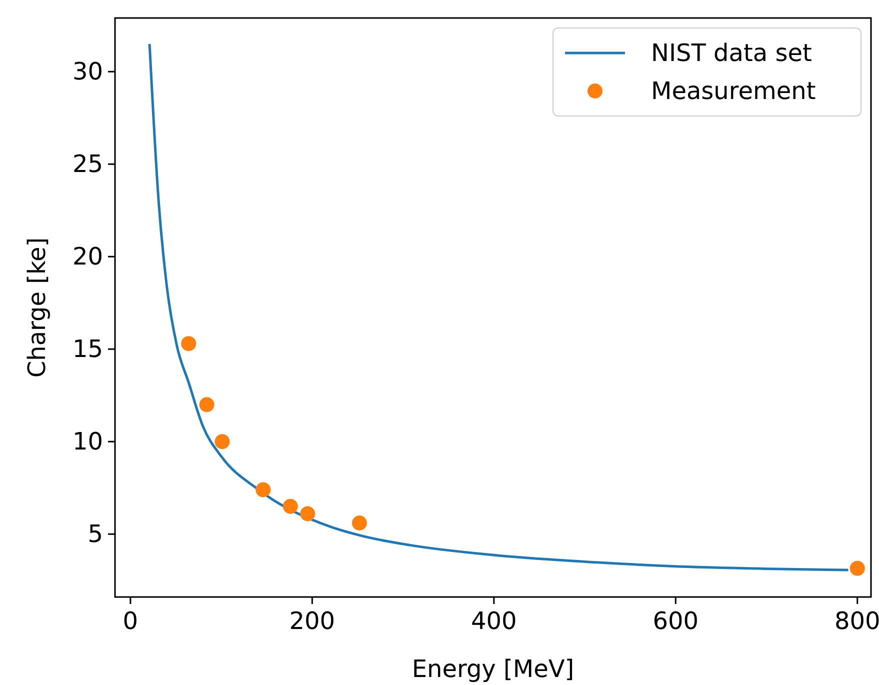  What do you see at coordinates (87, 349) in the screenshot?
I see `y-tick-label: 15` at bounding box center [87, 349].